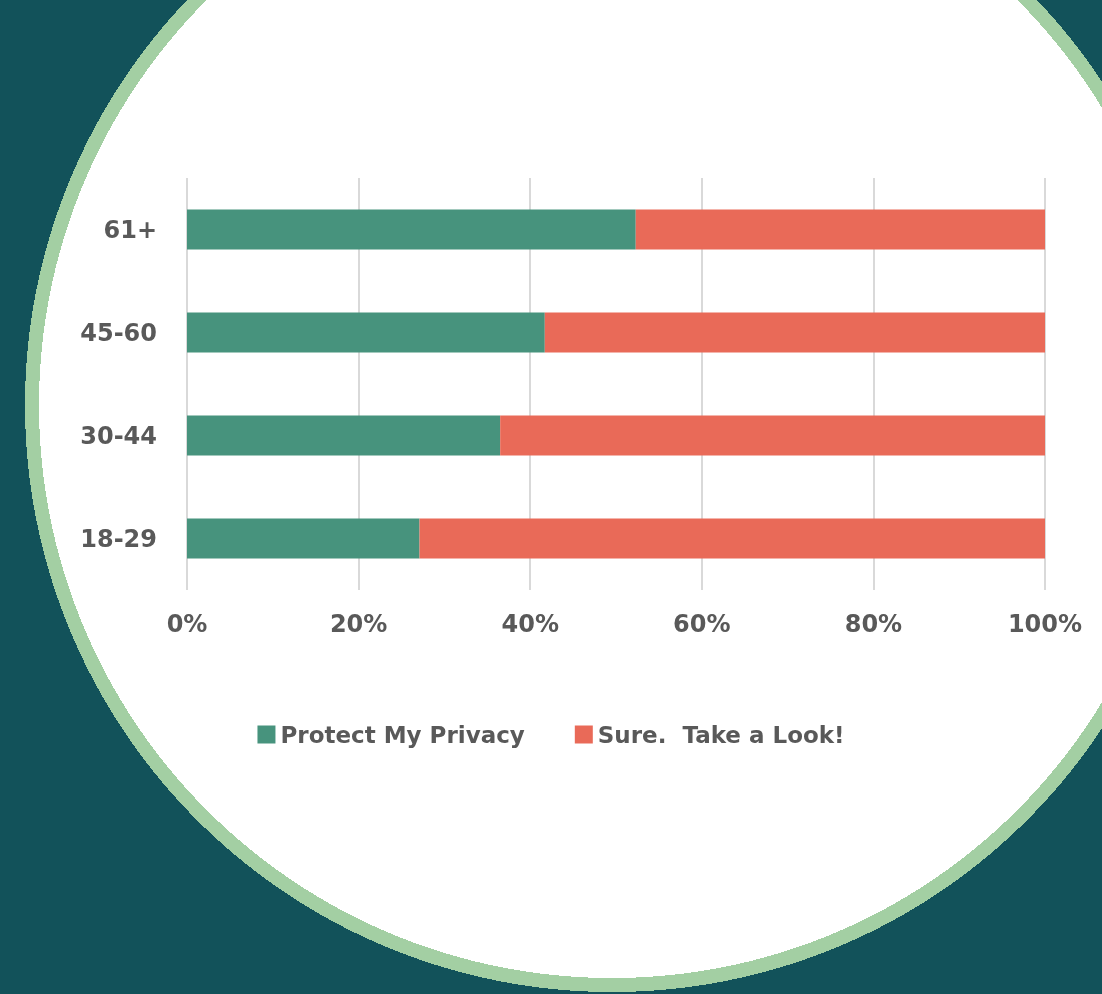 The height and width of the screenshot is (994, 1102). Describe the element at coordinates (702, 624) in the screenshot. I see `x-tick-label: 60%` at that location.